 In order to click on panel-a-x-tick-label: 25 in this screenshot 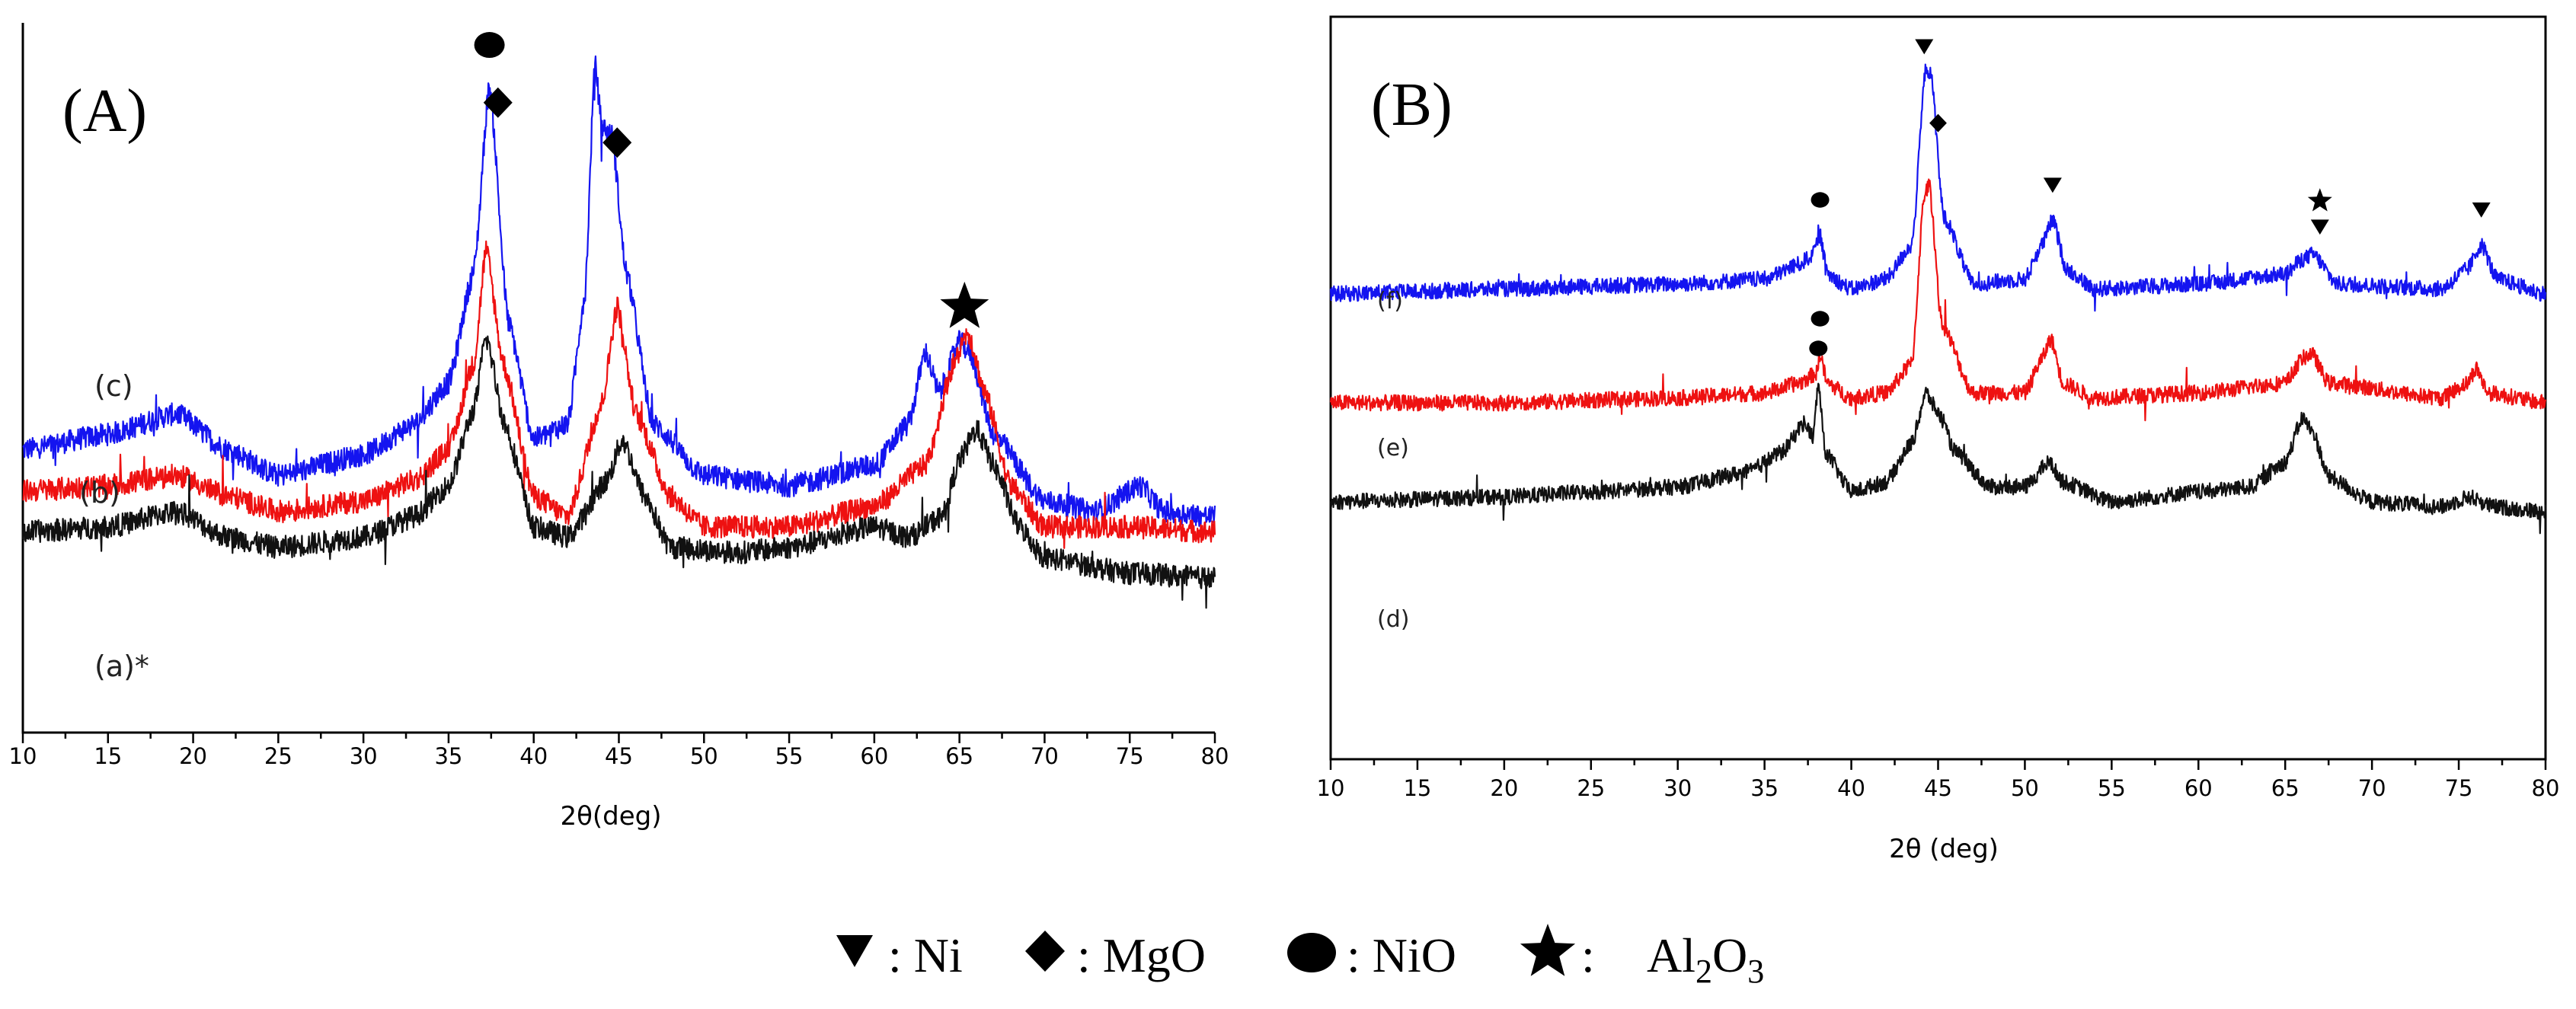, I will do `click(278, 756)`.